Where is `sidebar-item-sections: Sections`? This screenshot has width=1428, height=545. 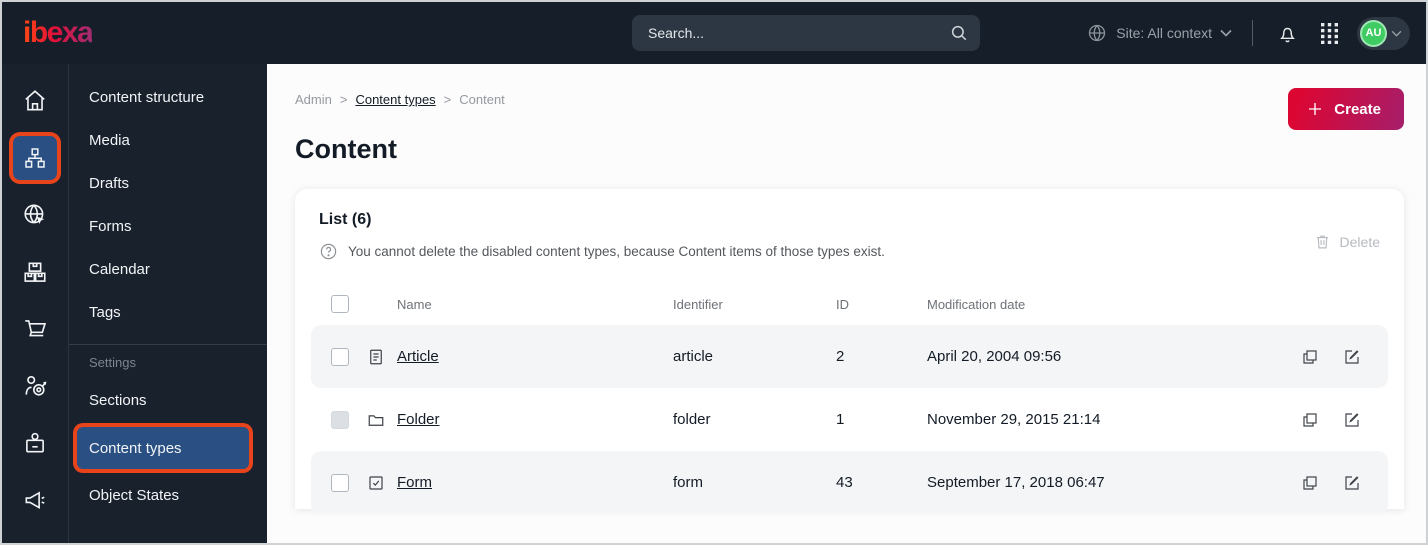 sidebar-item-sections: Sections is located at coordinates (118, 400).